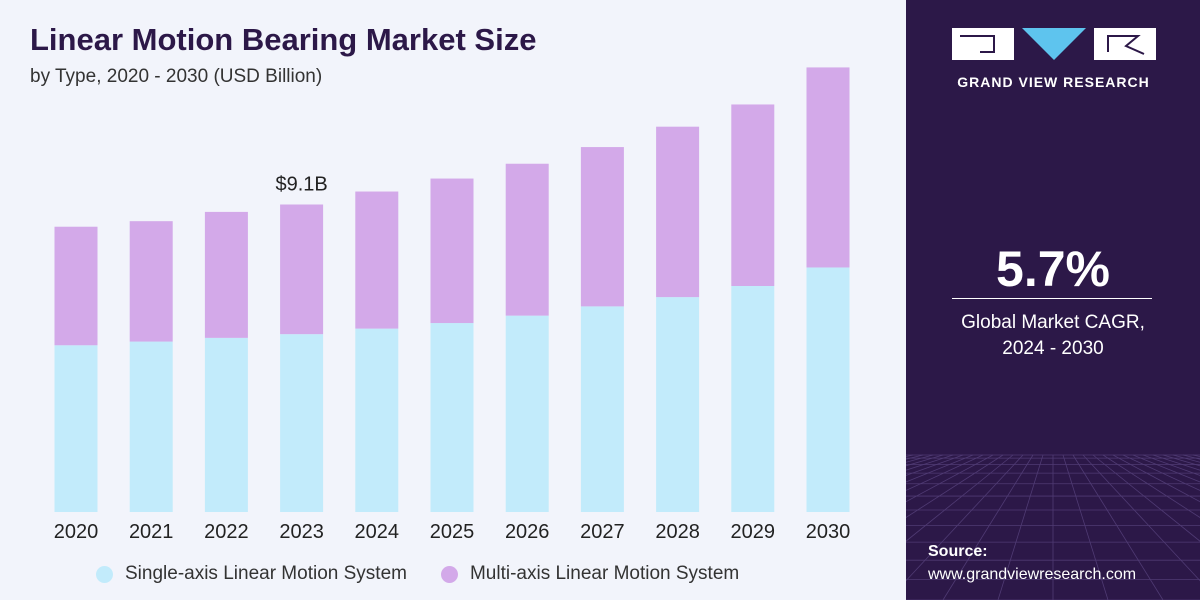 Image resolution: width=1200 pixels, height=600 pixels. I want to click on chart-subtitle: by Type, 2020 - 2030 (USD Billion), so click(176, 76).